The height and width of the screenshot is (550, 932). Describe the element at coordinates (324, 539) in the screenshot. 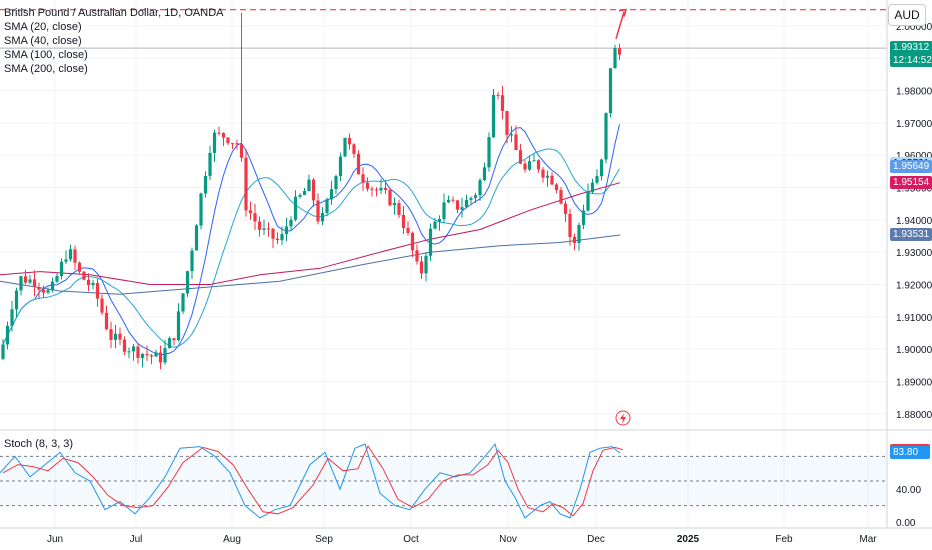

I see `time-tick-label: Sep` at that location.